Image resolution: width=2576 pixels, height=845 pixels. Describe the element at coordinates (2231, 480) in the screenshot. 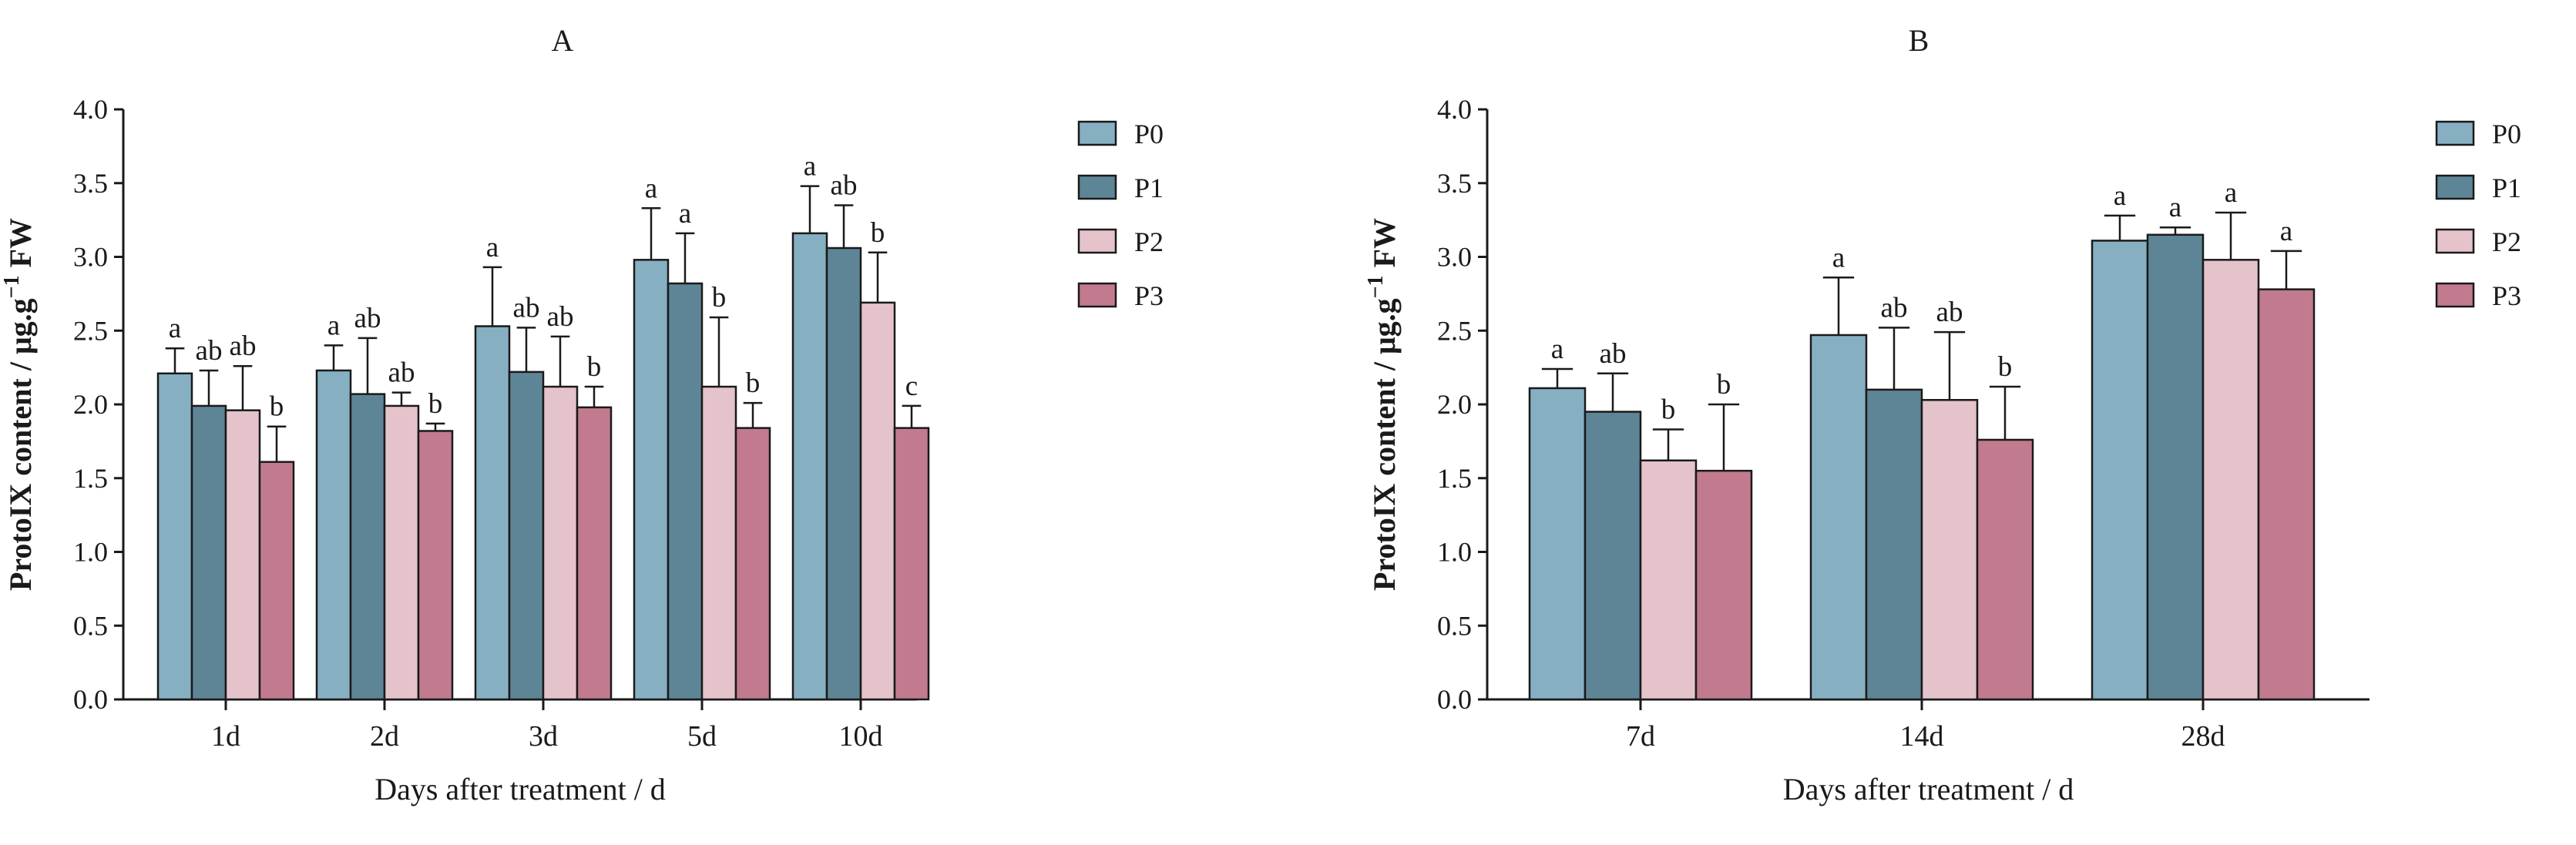

I see `bar-p2-28d` at that location.